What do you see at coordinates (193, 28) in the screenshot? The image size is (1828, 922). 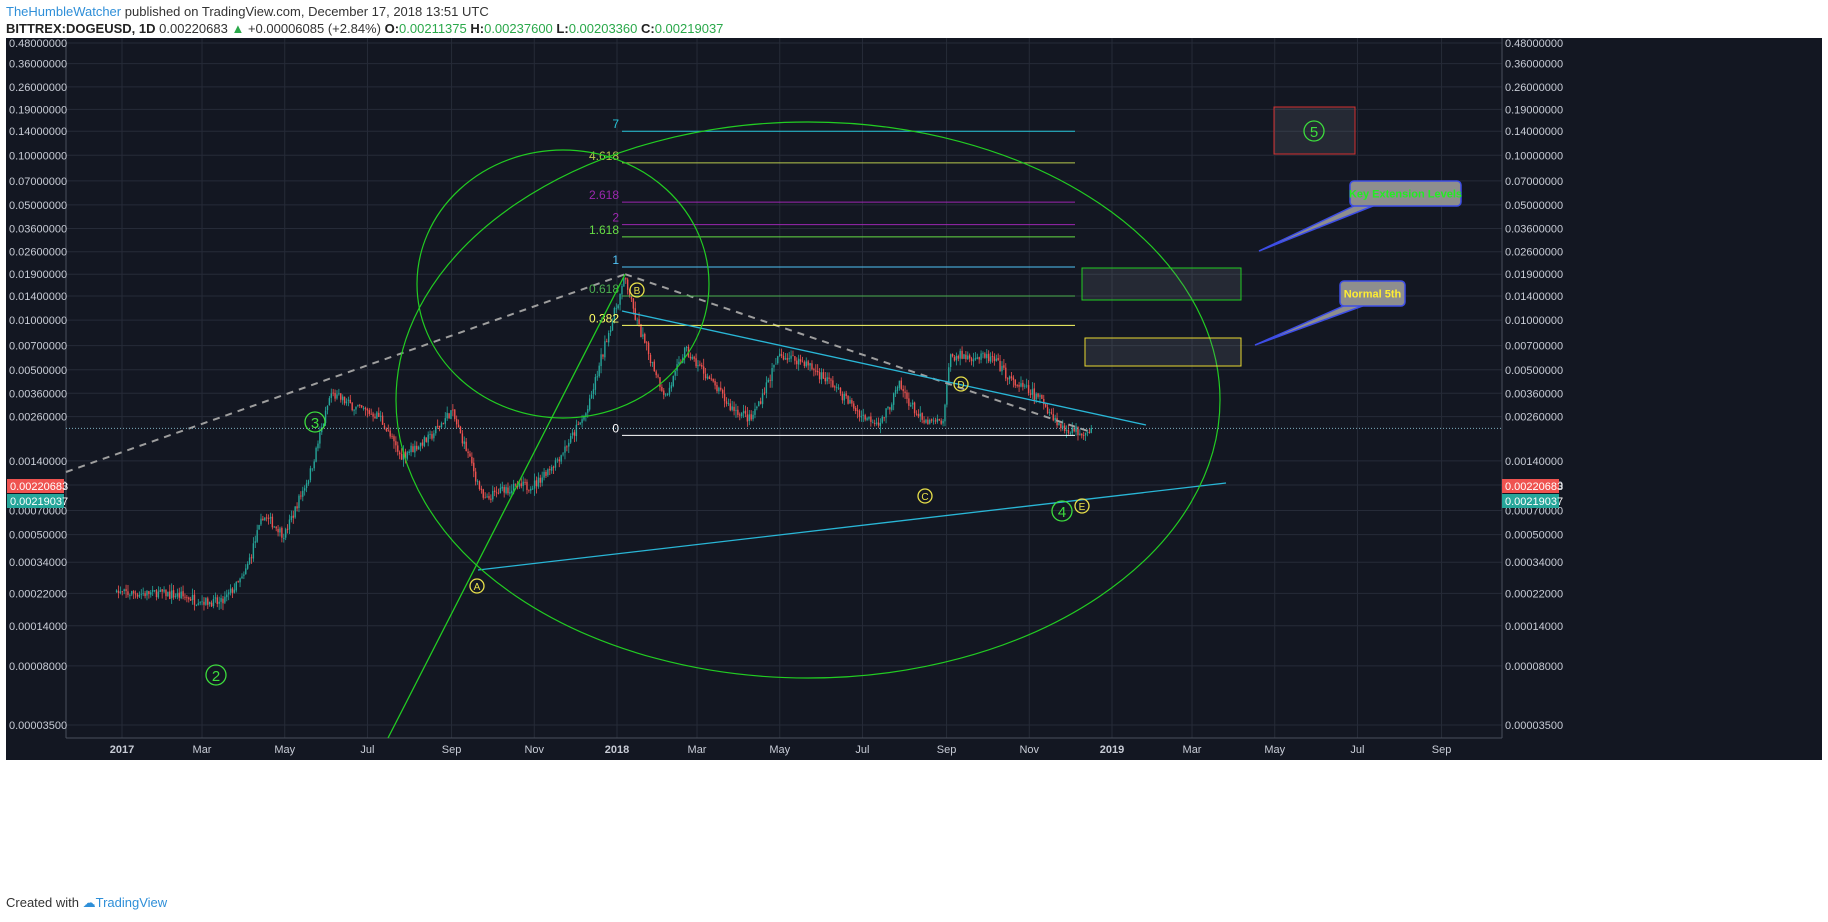 I see `last-price: 0.00220683` at bounding box center [193, 28].